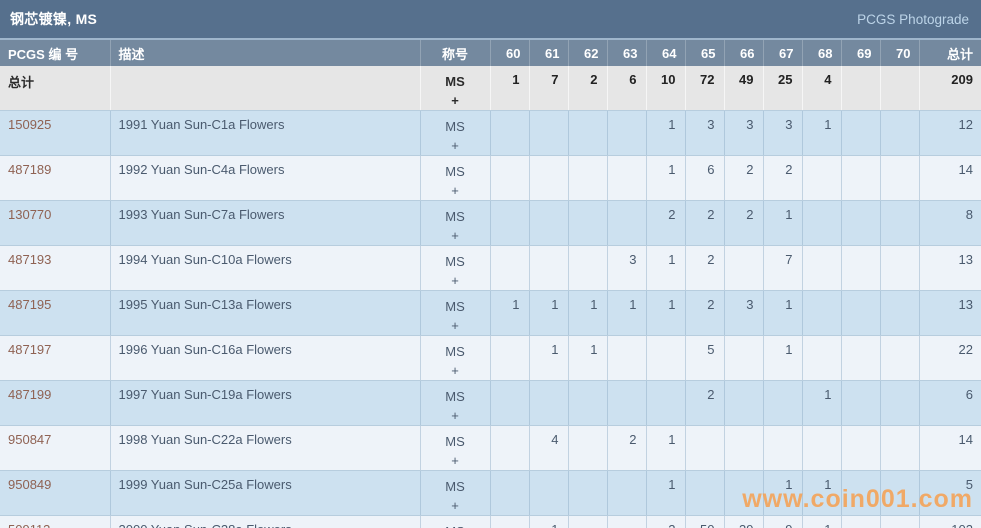 The image size is (981, 528). Describe the element at coordinates (55, 521) in the screenshot. I see `pcgs-number-cell: 509113` at that location.